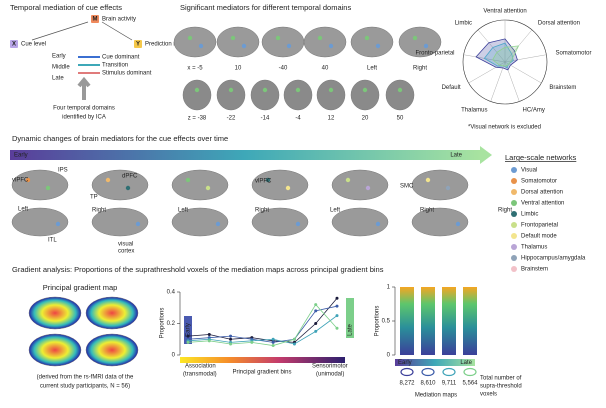 This screenshot has width=606, height=408. What do you see at coordinates (61, 68) in the screenshot?
I see `label: Middle` at bounding box center [61, 68].